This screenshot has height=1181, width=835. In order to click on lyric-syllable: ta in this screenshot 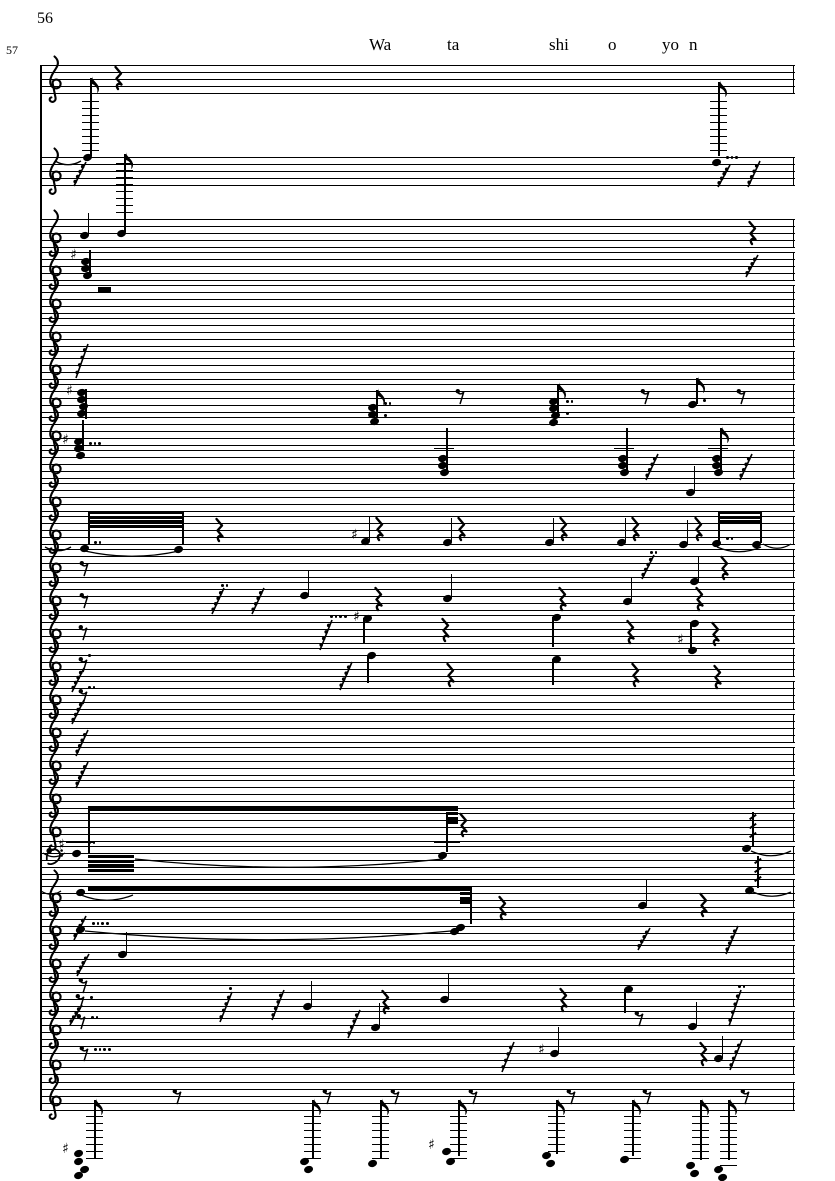, I will do `click(453, 44)`.